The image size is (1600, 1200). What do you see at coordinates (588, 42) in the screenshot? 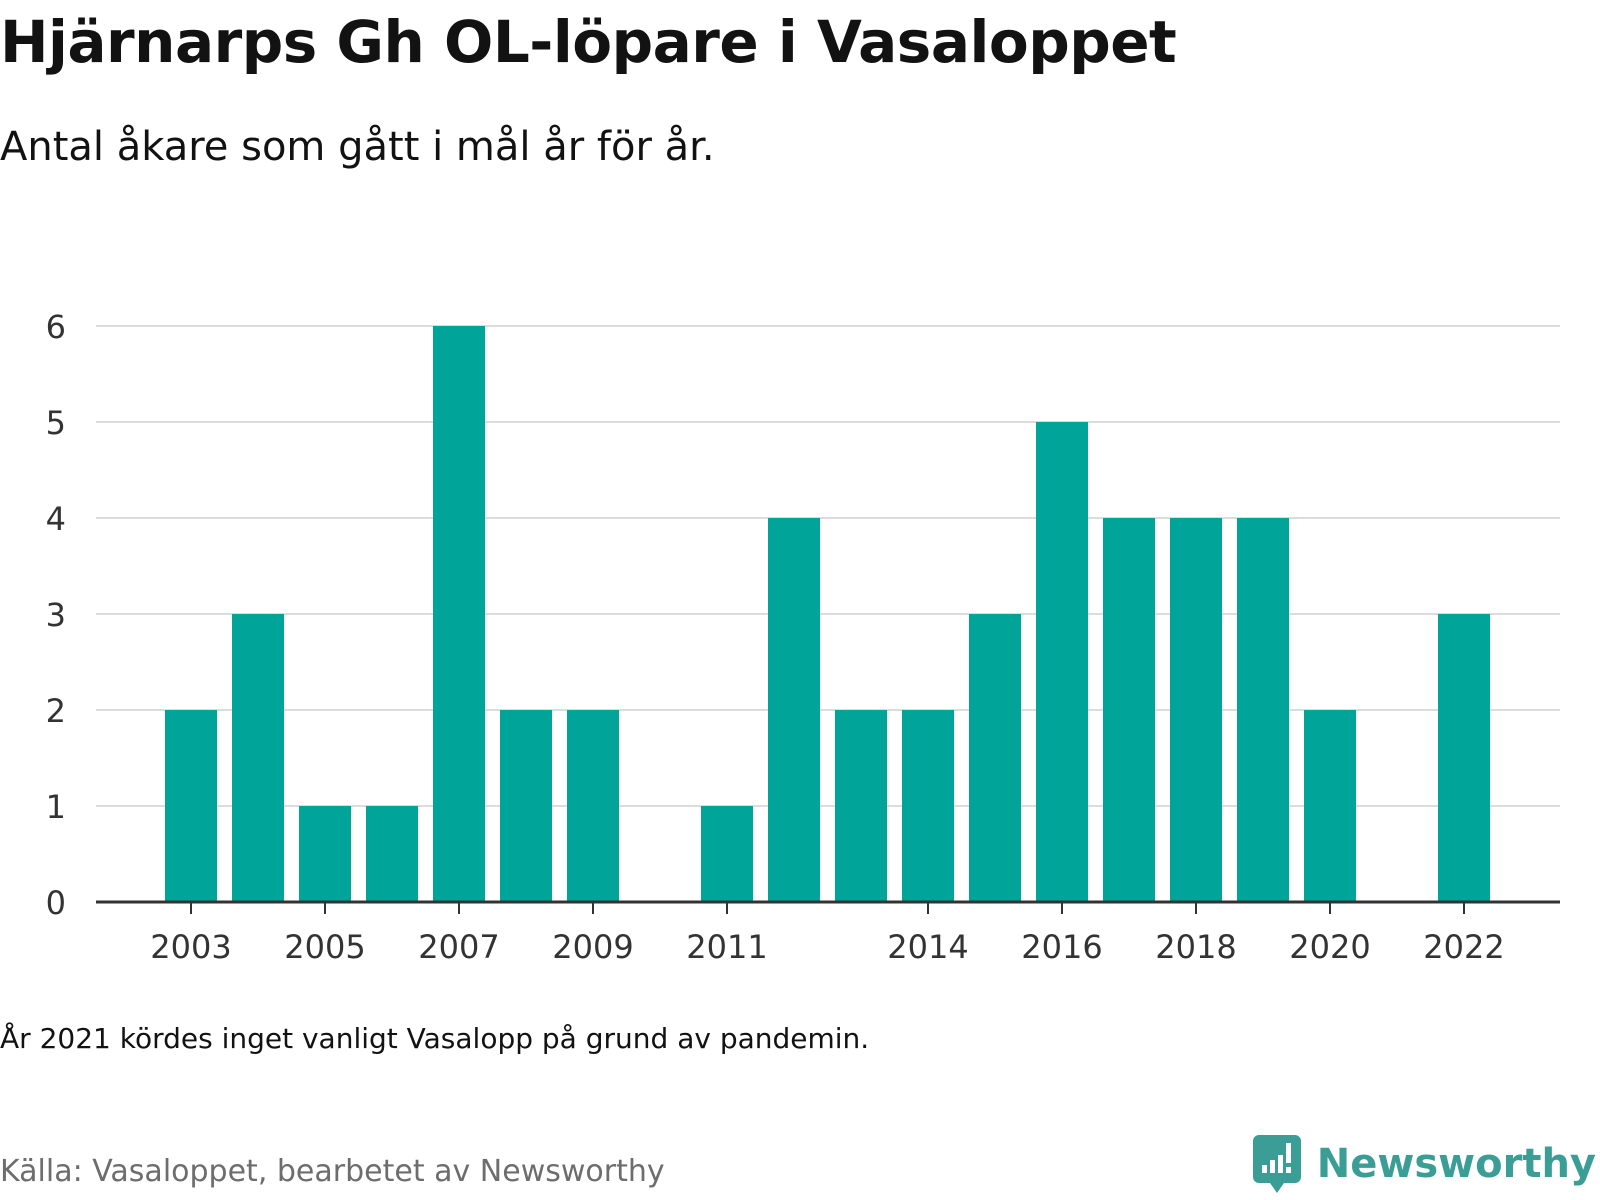
I see `chart-title: Hjärnarps Gh OL-löpare i Vasaloppet` at bounding box center [588, 42].